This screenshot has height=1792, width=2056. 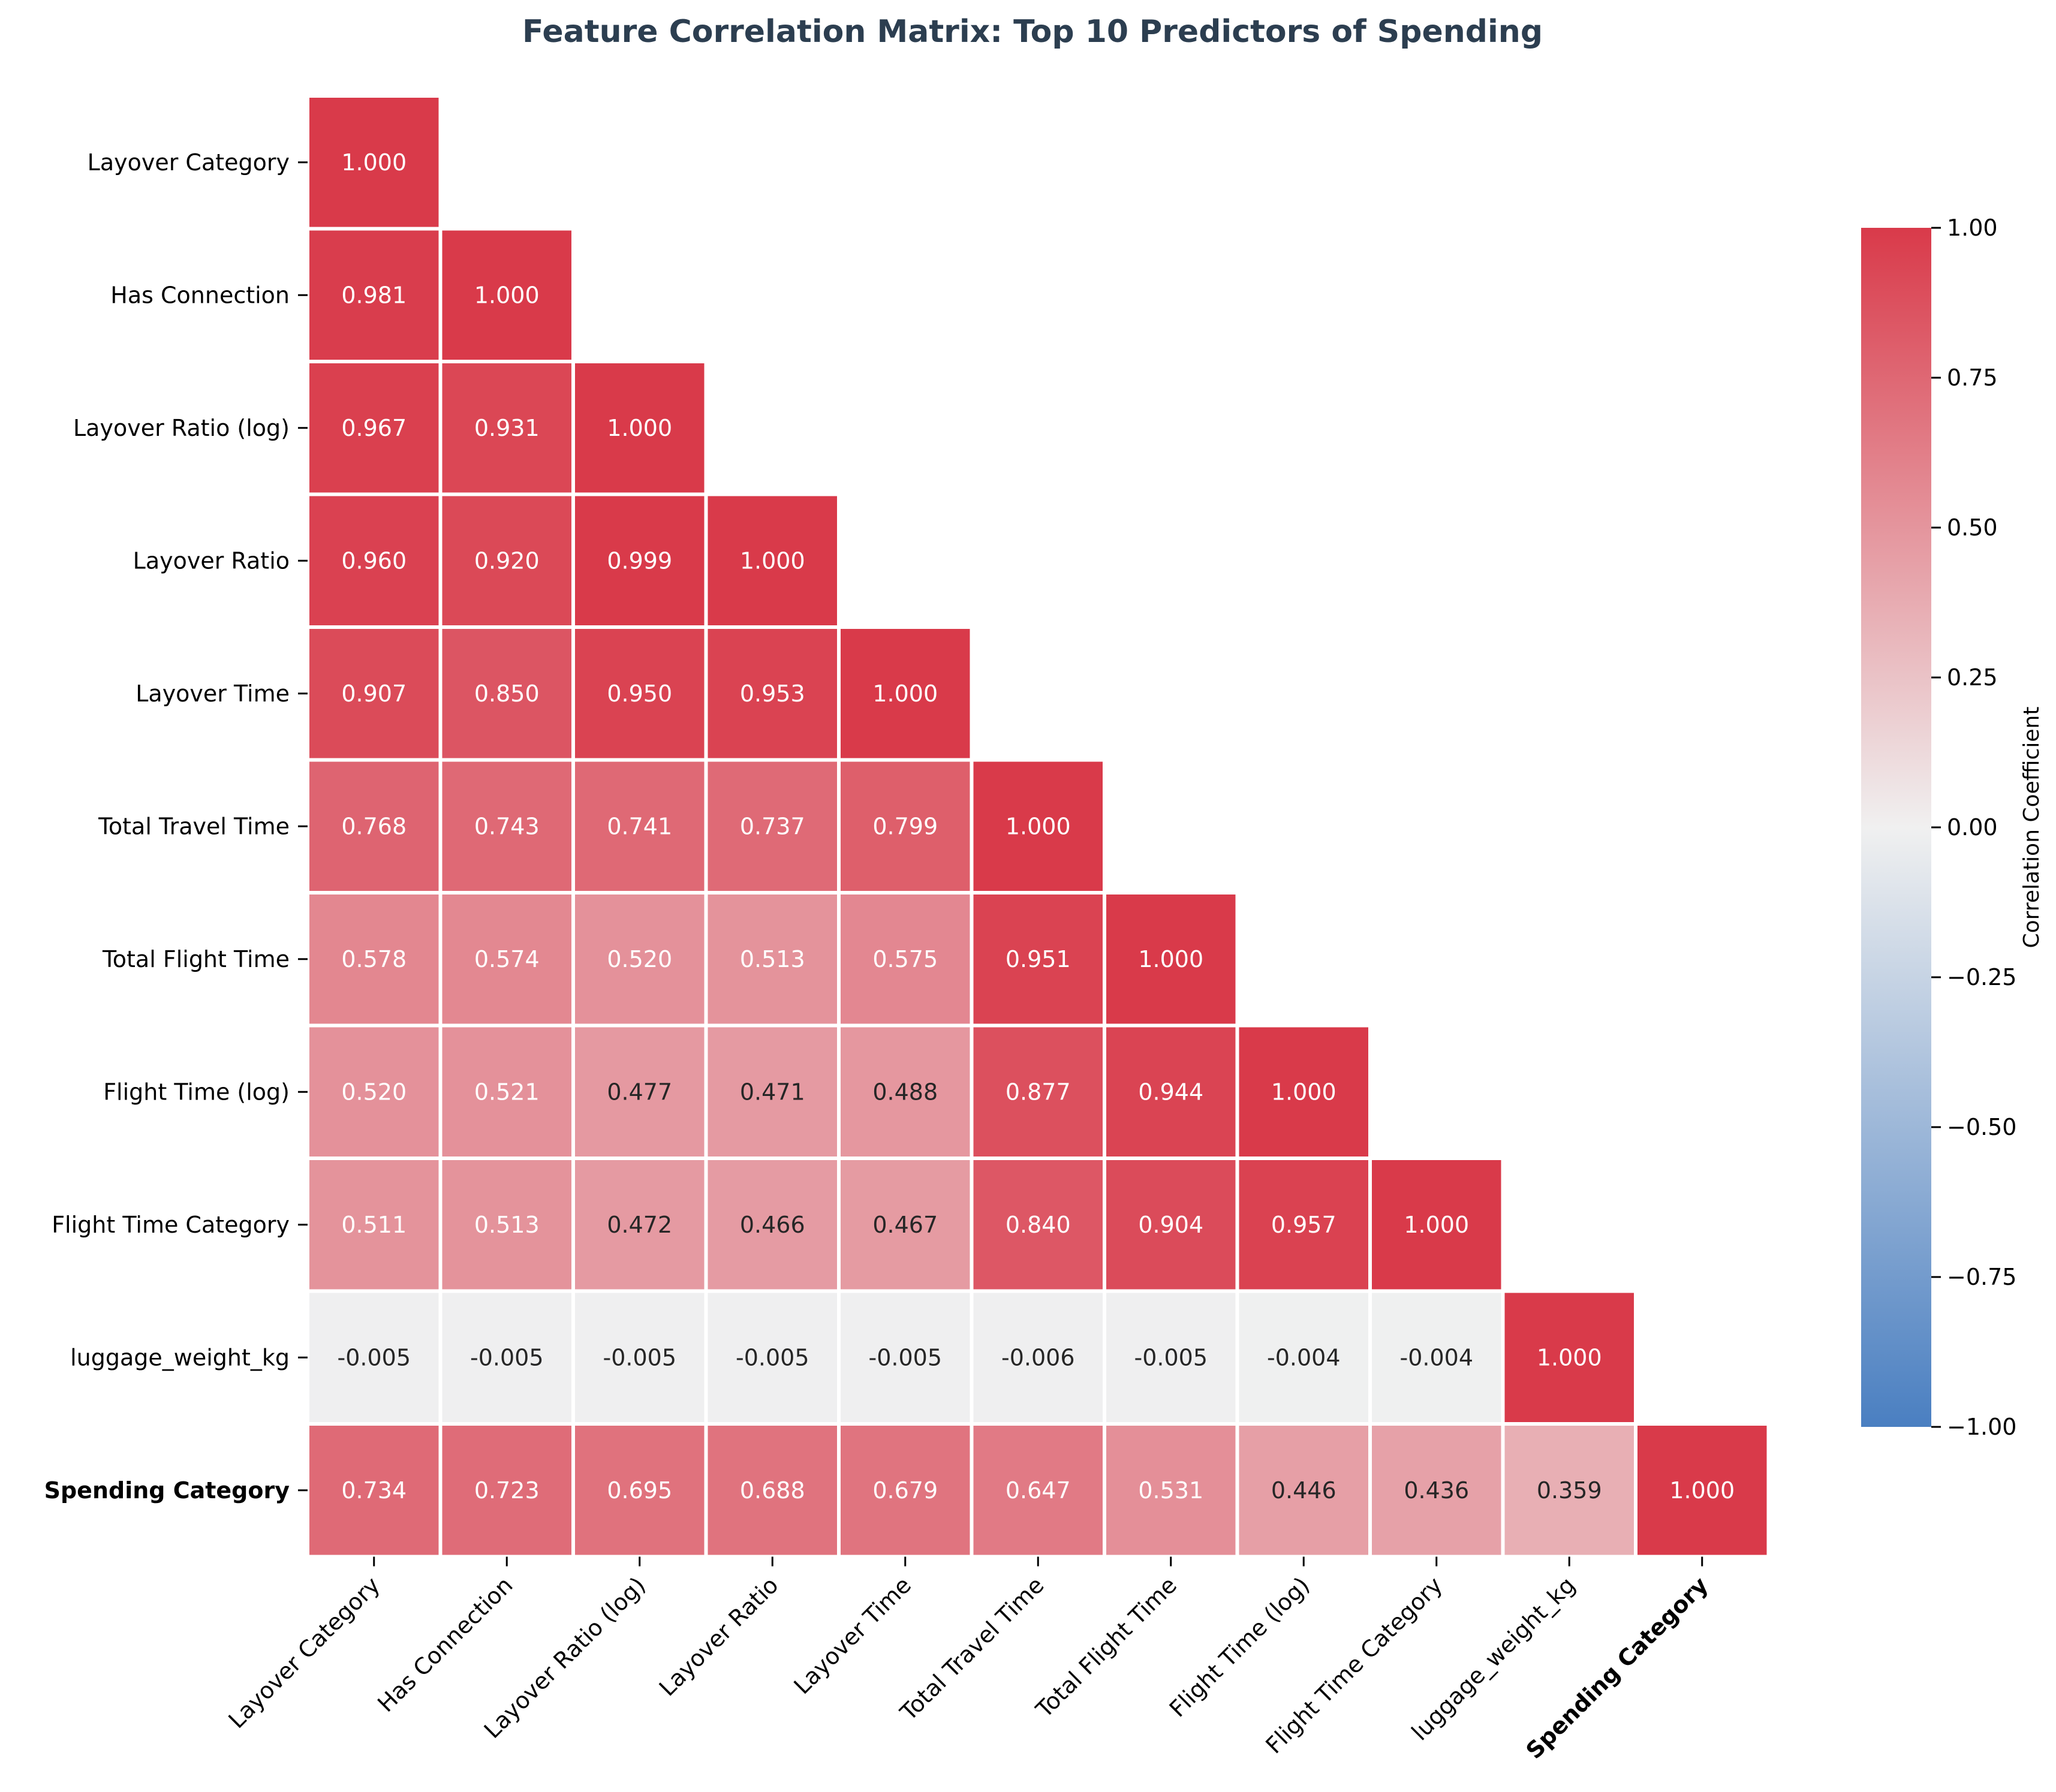 I want to click on row-label: Layover Ratio (log), so click(x=182, y=428).